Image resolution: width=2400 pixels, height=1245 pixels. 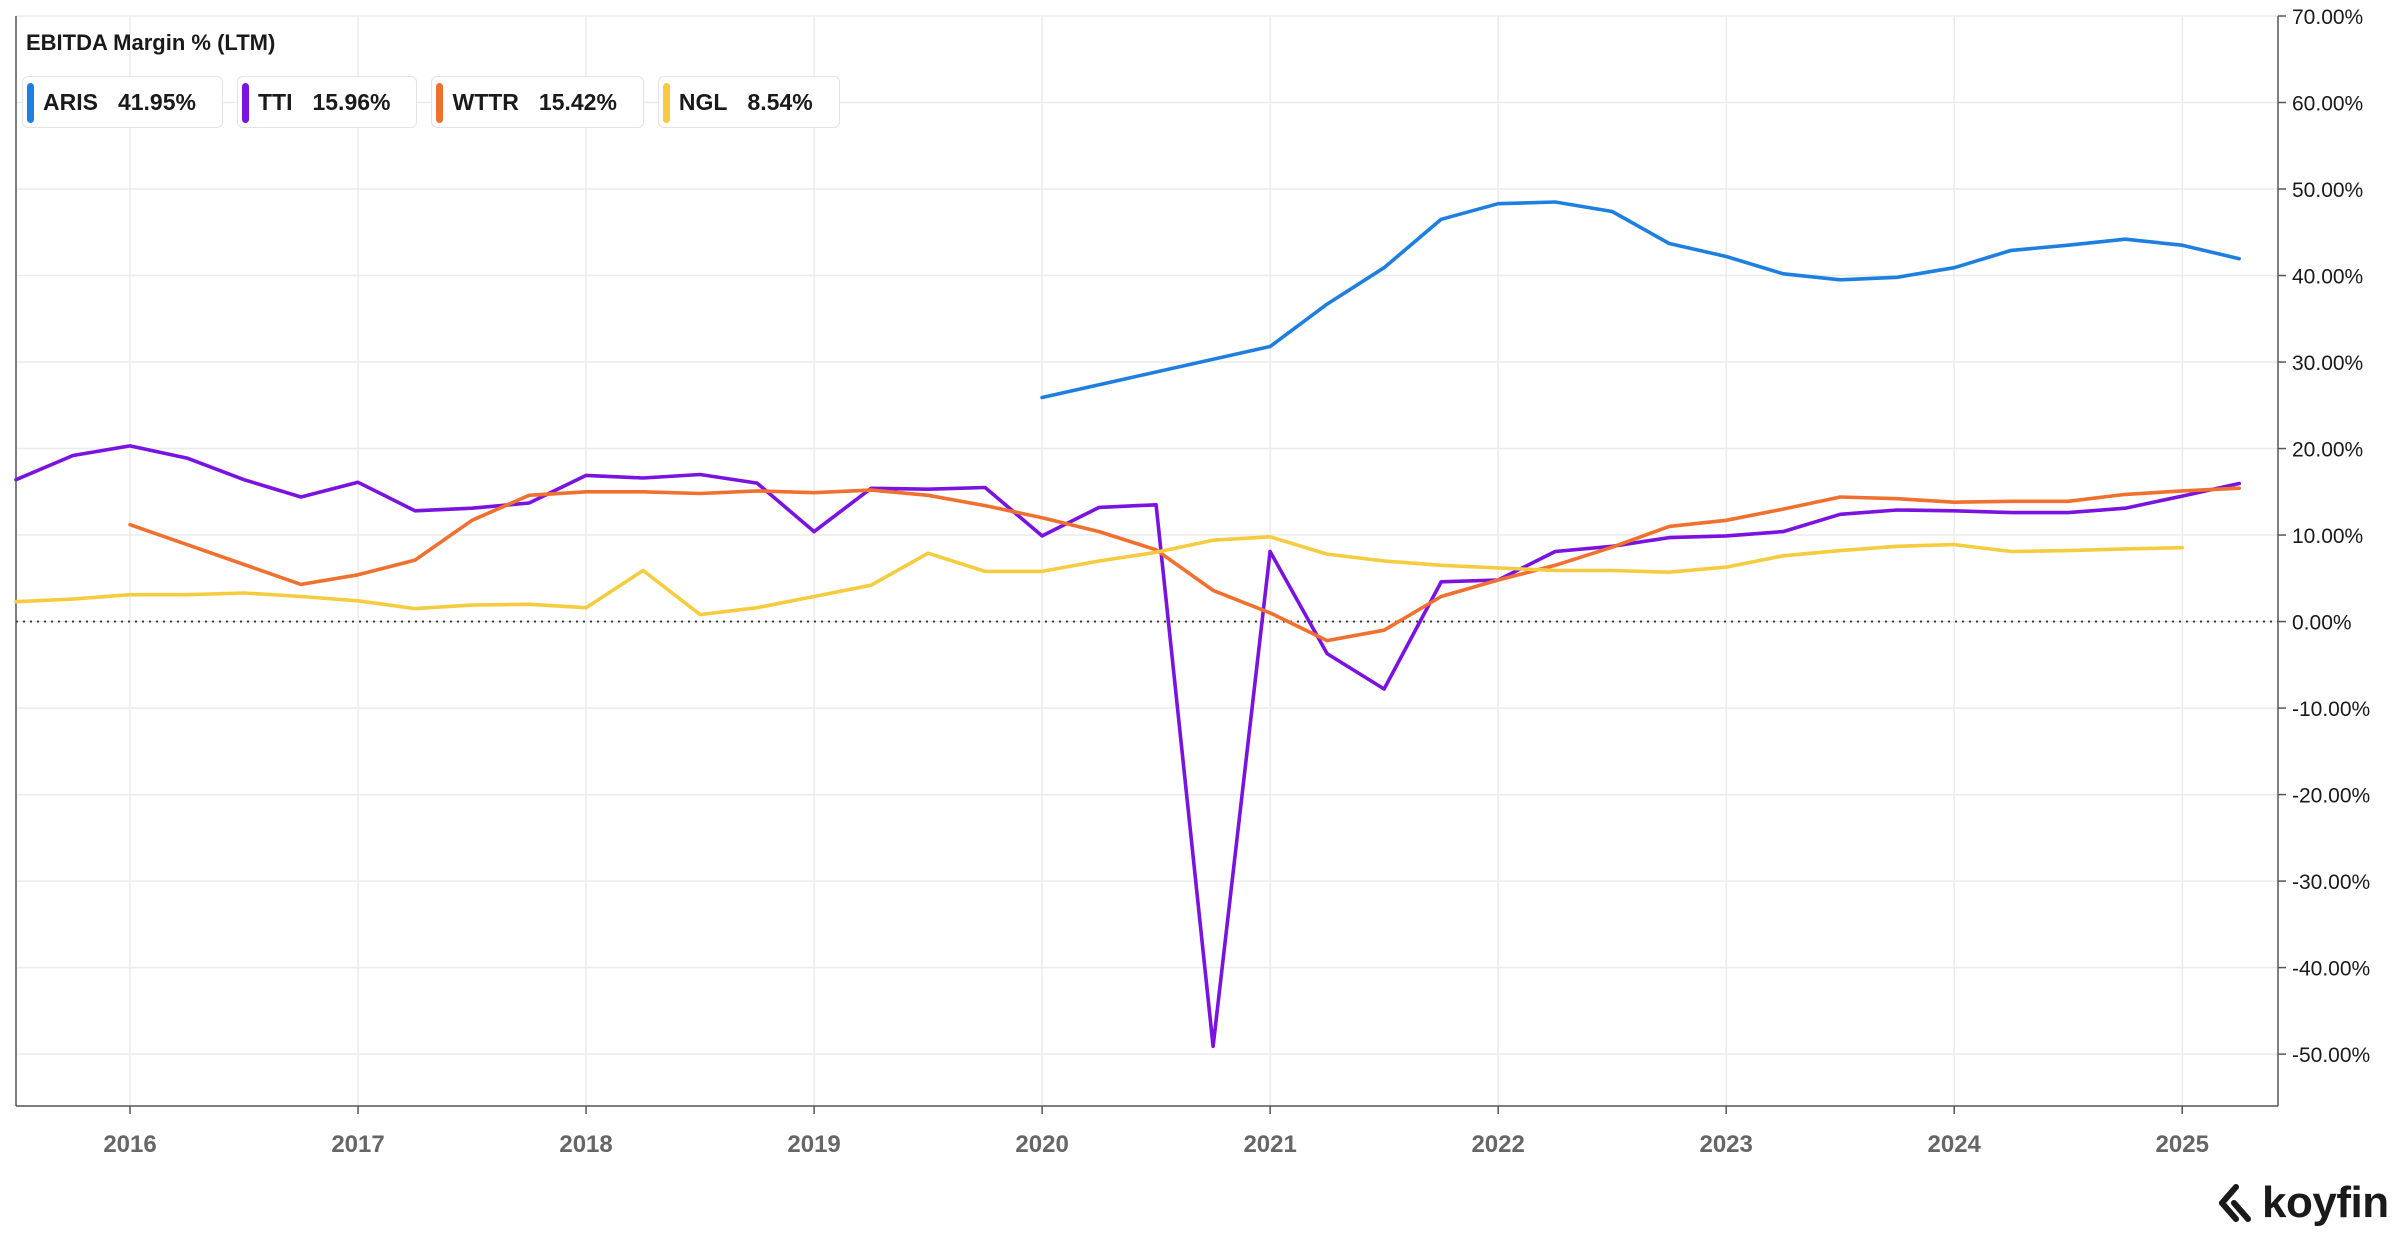 What do you see at coordinates (485, 101) in the screenshot?
I see `legend-label-wttr: WTTR` at bounding box center [485, 101].